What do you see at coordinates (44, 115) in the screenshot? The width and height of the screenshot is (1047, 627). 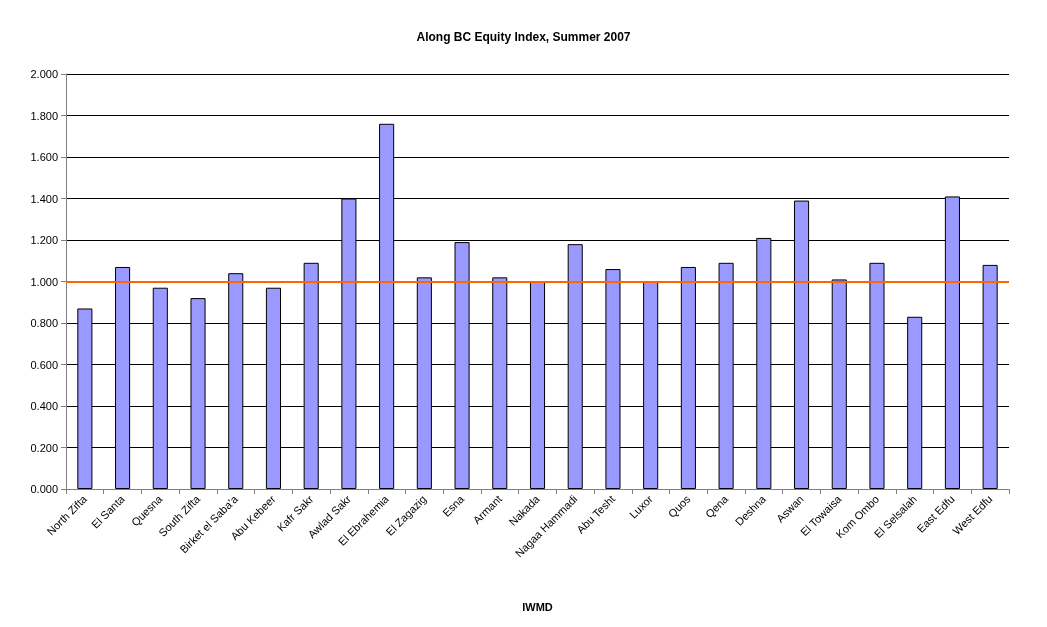 I see `y-tick-label: 1.800` at bounding box center [44, 115].